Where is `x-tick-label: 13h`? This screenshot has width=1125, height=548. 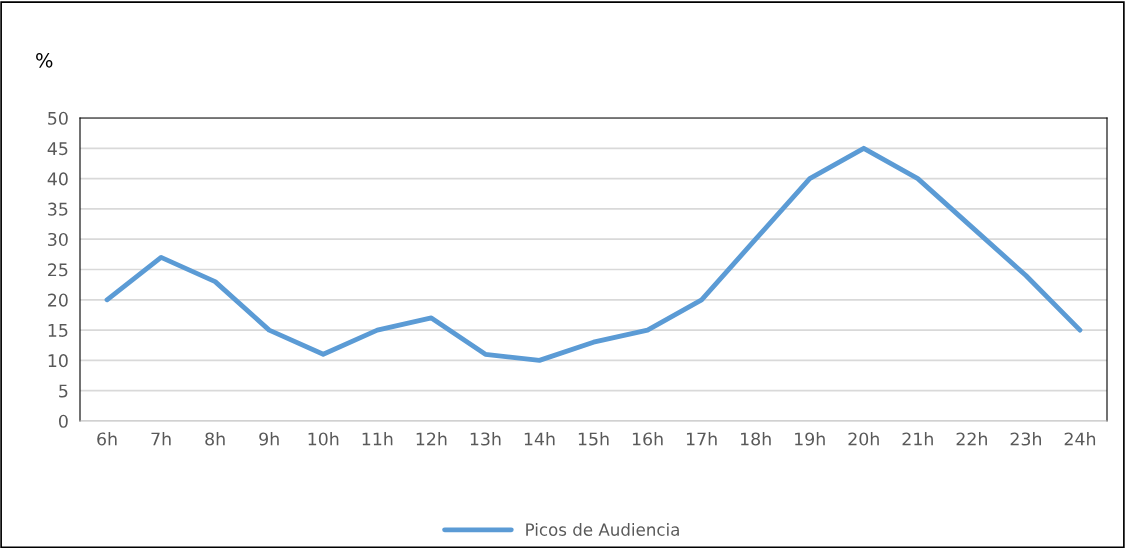
x-tick-label: 13h is located at coordinates (485, 439).